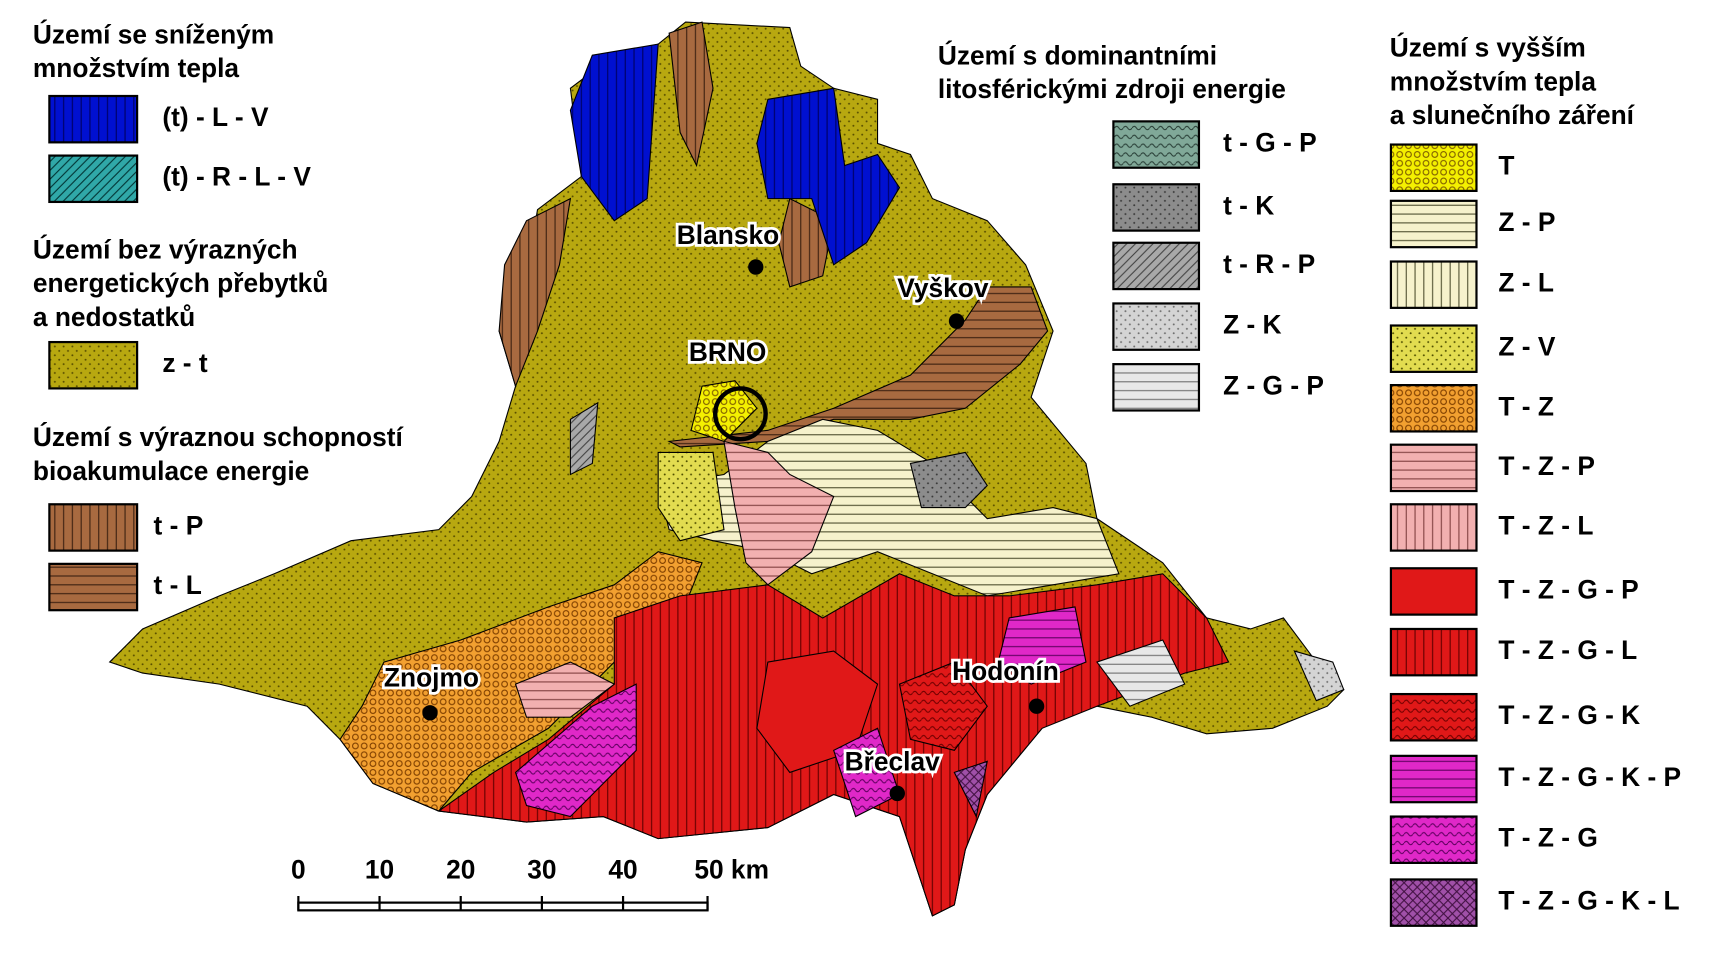  What do you see at coordinates (541, 870) in the screenshot?
I see `scale-label: 30` at bounding box center [541, 870].